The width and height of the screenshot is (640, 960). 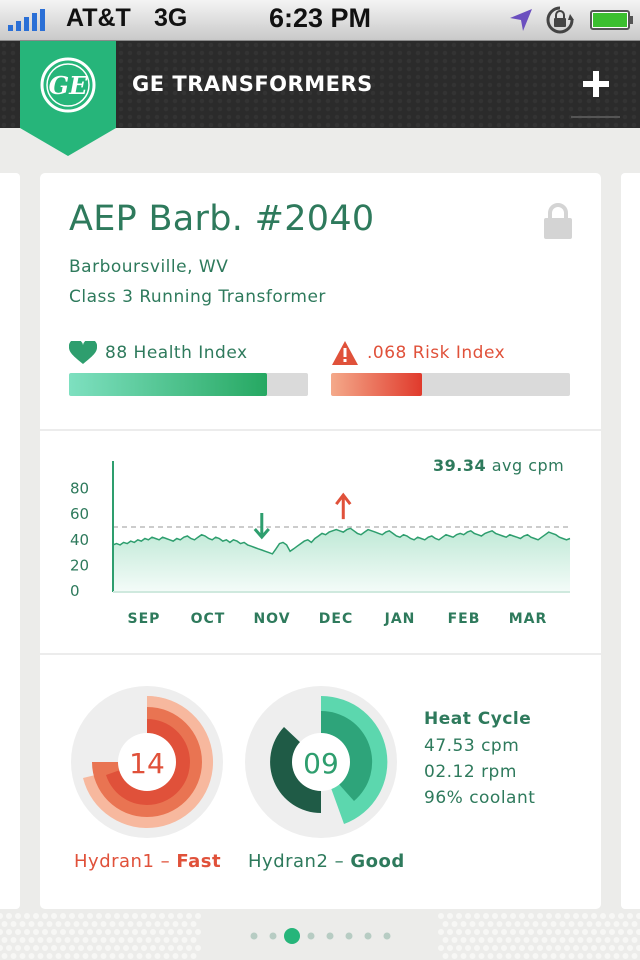 I want to click on status-bar: AT&T 3G 6:23 PM, so click(x=320, y=20).